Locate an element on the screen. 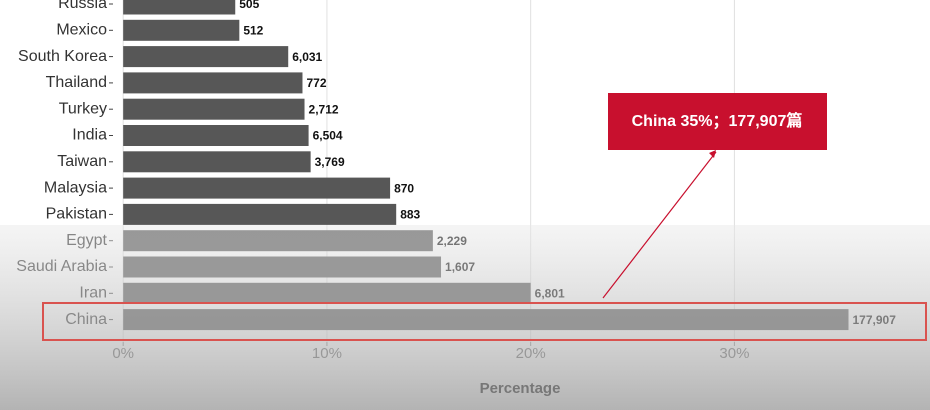 Image resolution: width=930 pixels, height=410 pixels. data-label: 2,712 is located at coordinates (324, 109).